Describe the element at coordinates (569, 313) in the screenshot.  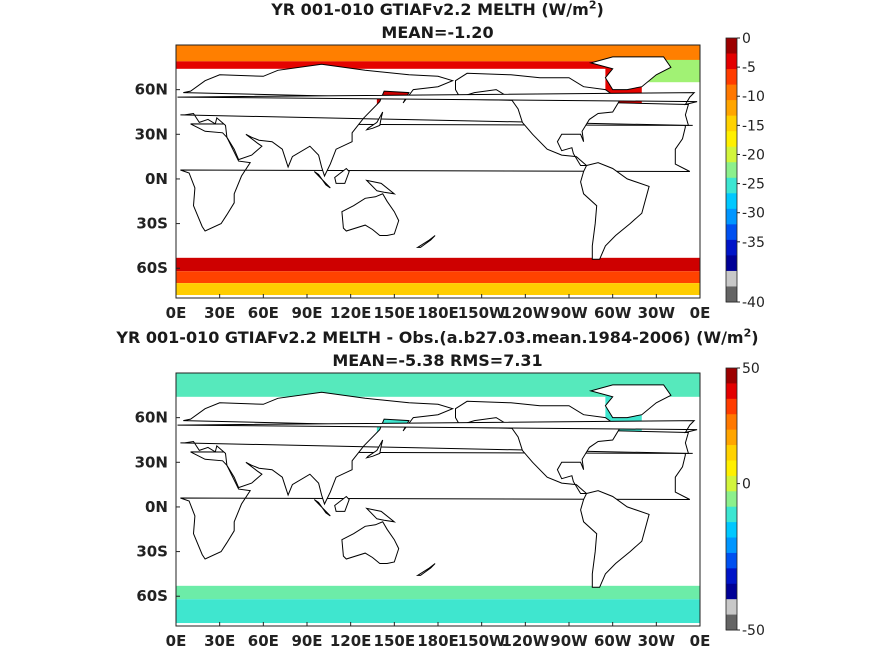
I see `x-tick-label: 90W` at that location.